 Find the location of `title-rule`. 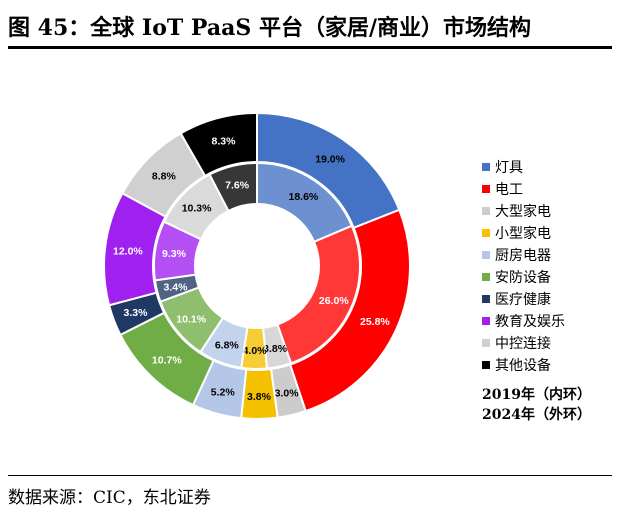

title-rule is located at coordinates (310, 47).